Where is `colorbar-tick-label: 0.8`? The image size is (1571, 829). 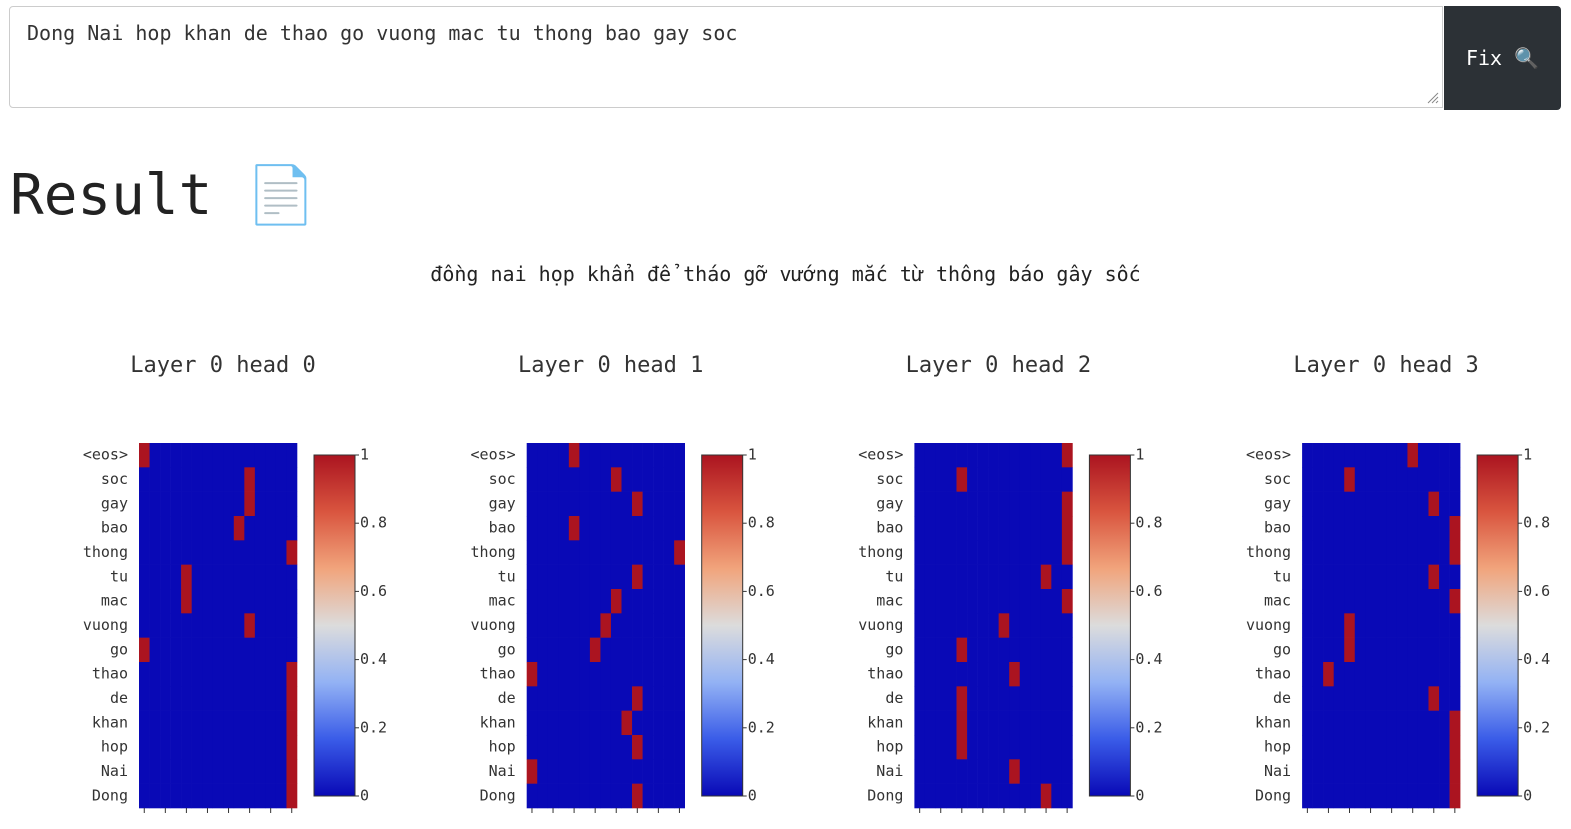 colorbar-tick-label: 0.8 is located at coordinates (1536, 523).